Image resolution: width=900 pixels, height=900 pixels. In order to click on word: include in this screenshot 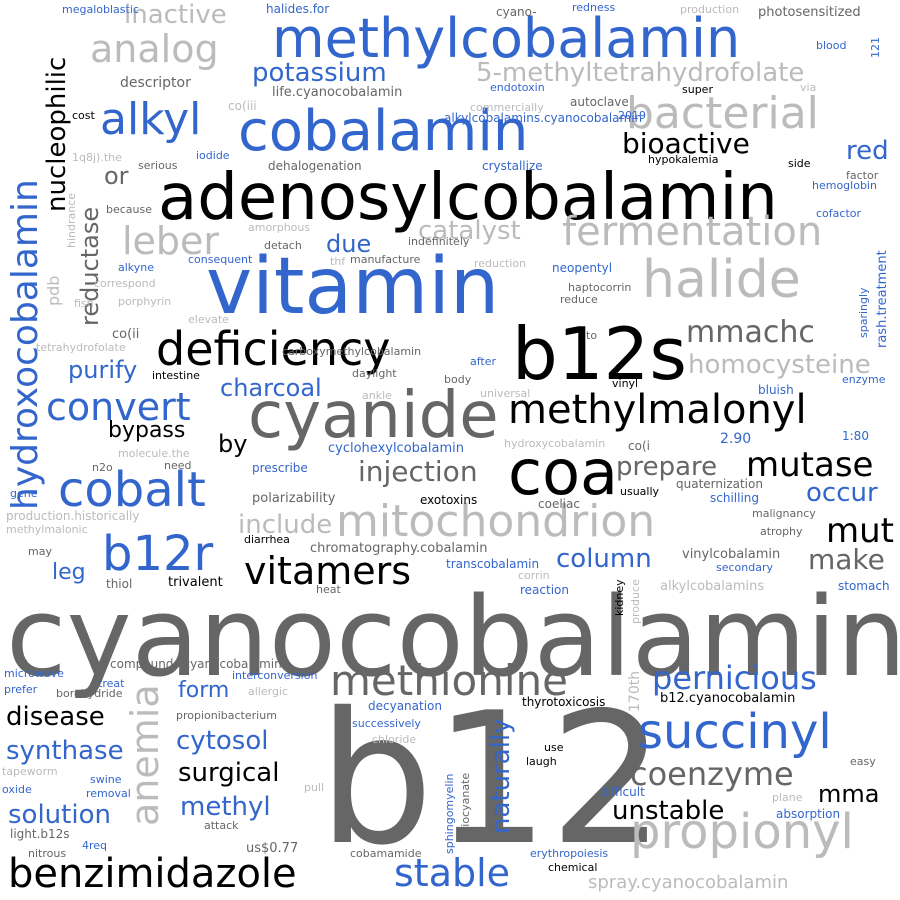, I will do `click(285, 525)`.